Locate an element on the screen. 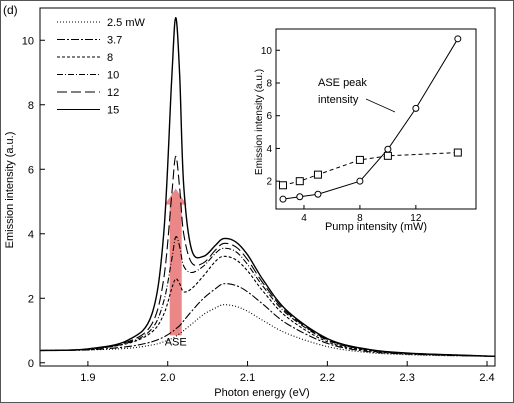 The height and width of the screenshot is (403, 514). inset-y-axis-label: Emission intensity (a.u.) is located at coordinates (259, 122).